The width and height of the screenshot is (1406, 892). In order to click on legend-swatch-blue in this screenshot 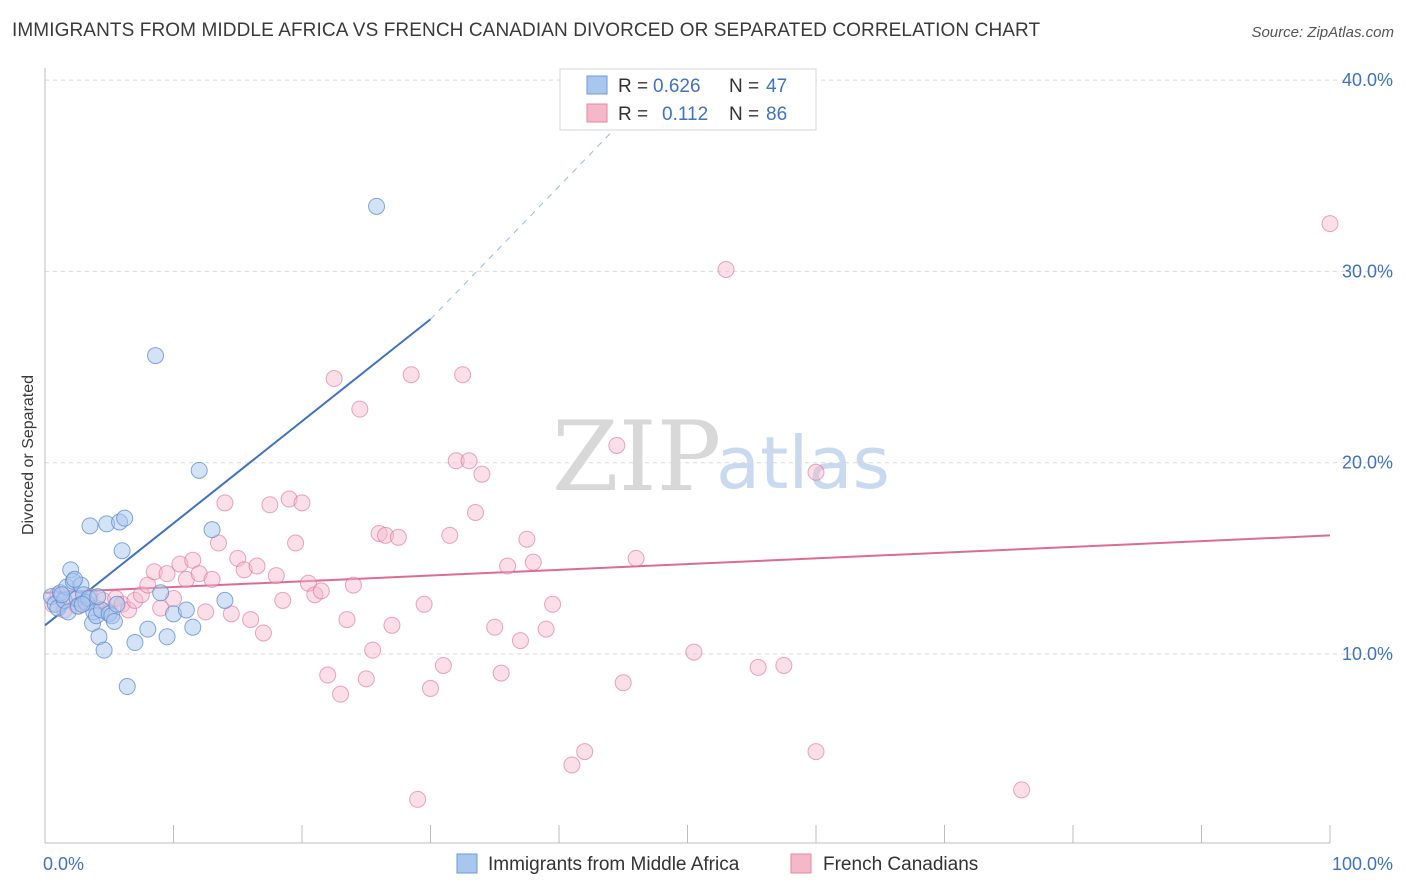, I will do `click(597, 85)`.